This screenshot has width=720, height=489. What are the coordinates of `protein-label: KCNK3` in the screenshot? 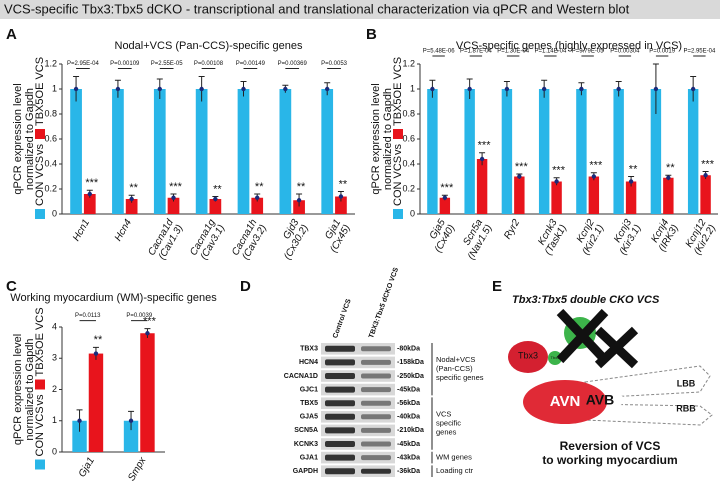 It's located at (306, 444).